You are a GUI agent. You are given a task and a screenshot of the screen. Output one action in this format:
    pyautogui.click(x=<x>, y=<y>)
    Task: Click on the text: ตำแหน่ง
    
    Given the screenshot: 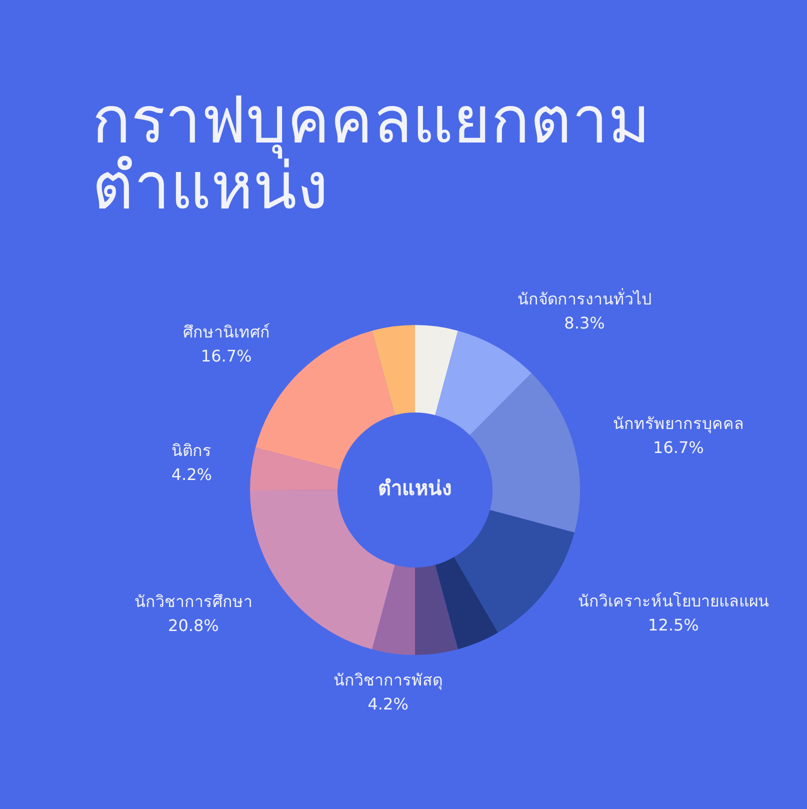 What is the action you would take?
    pyautogui.click(x=415, y=488)
    